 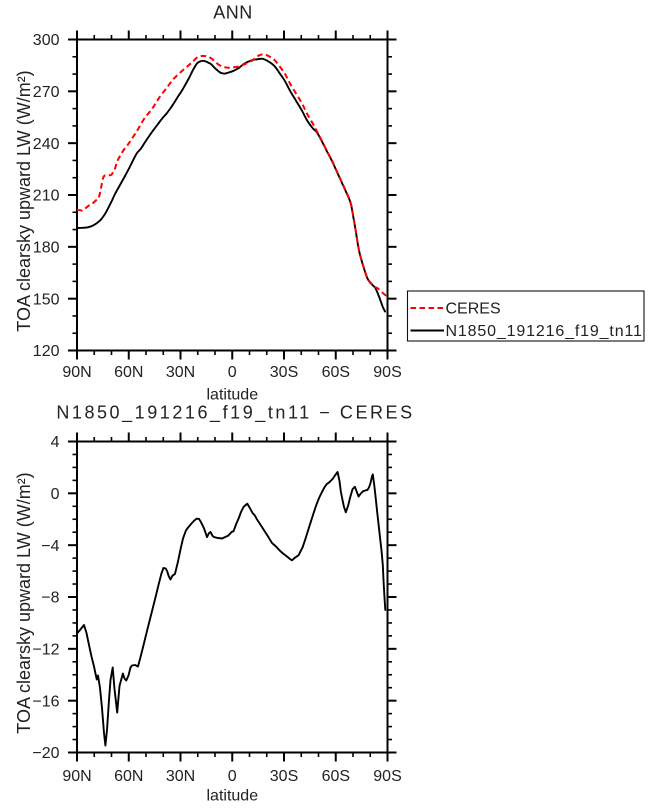 What do you see at coordinates (45, 650) in the screenshot?
I see `svg-text: −12` at bounding box center [45, 650].